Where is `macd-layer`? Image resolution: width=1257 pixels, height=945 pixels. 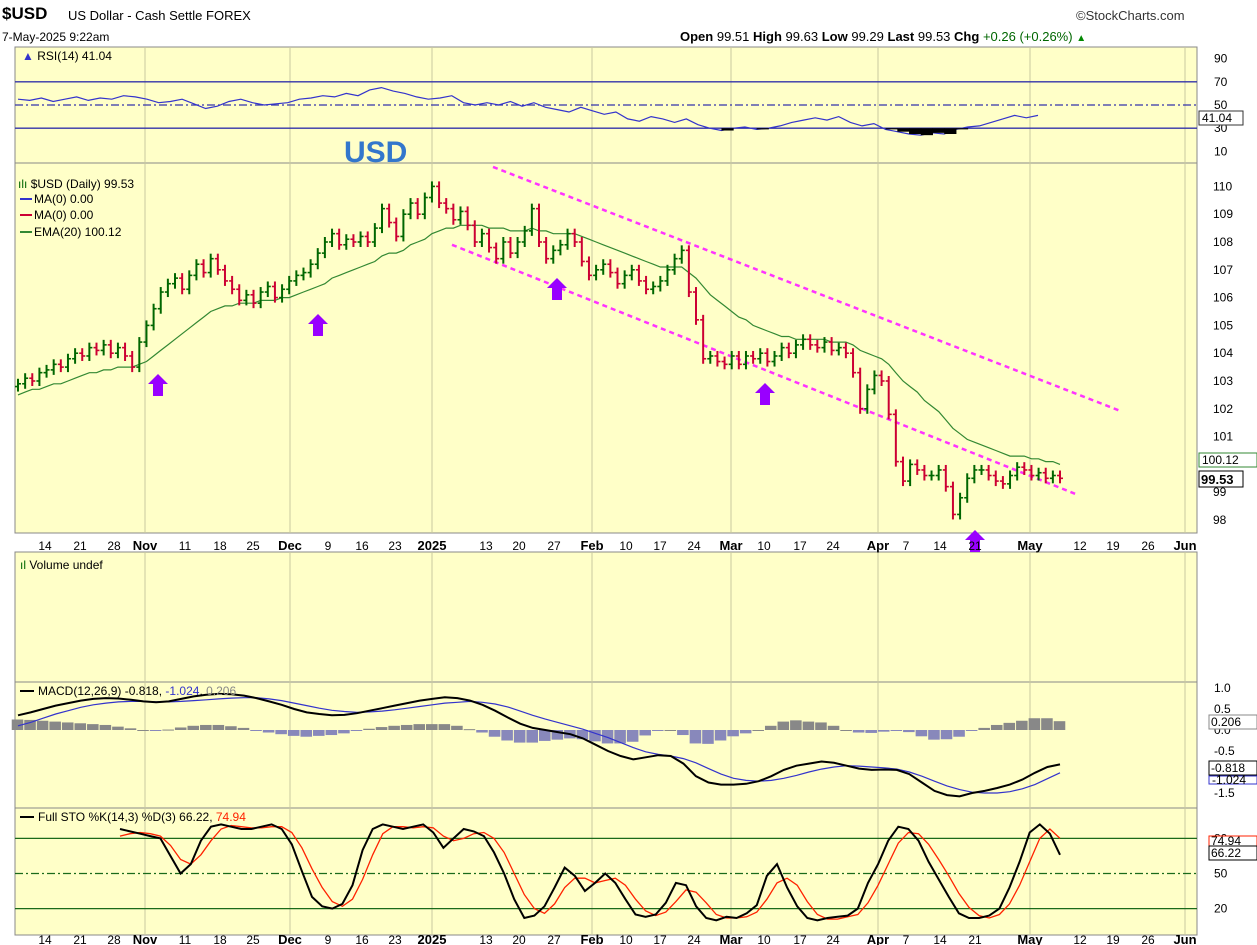
macd-layer is located at coordinates (538, 745).